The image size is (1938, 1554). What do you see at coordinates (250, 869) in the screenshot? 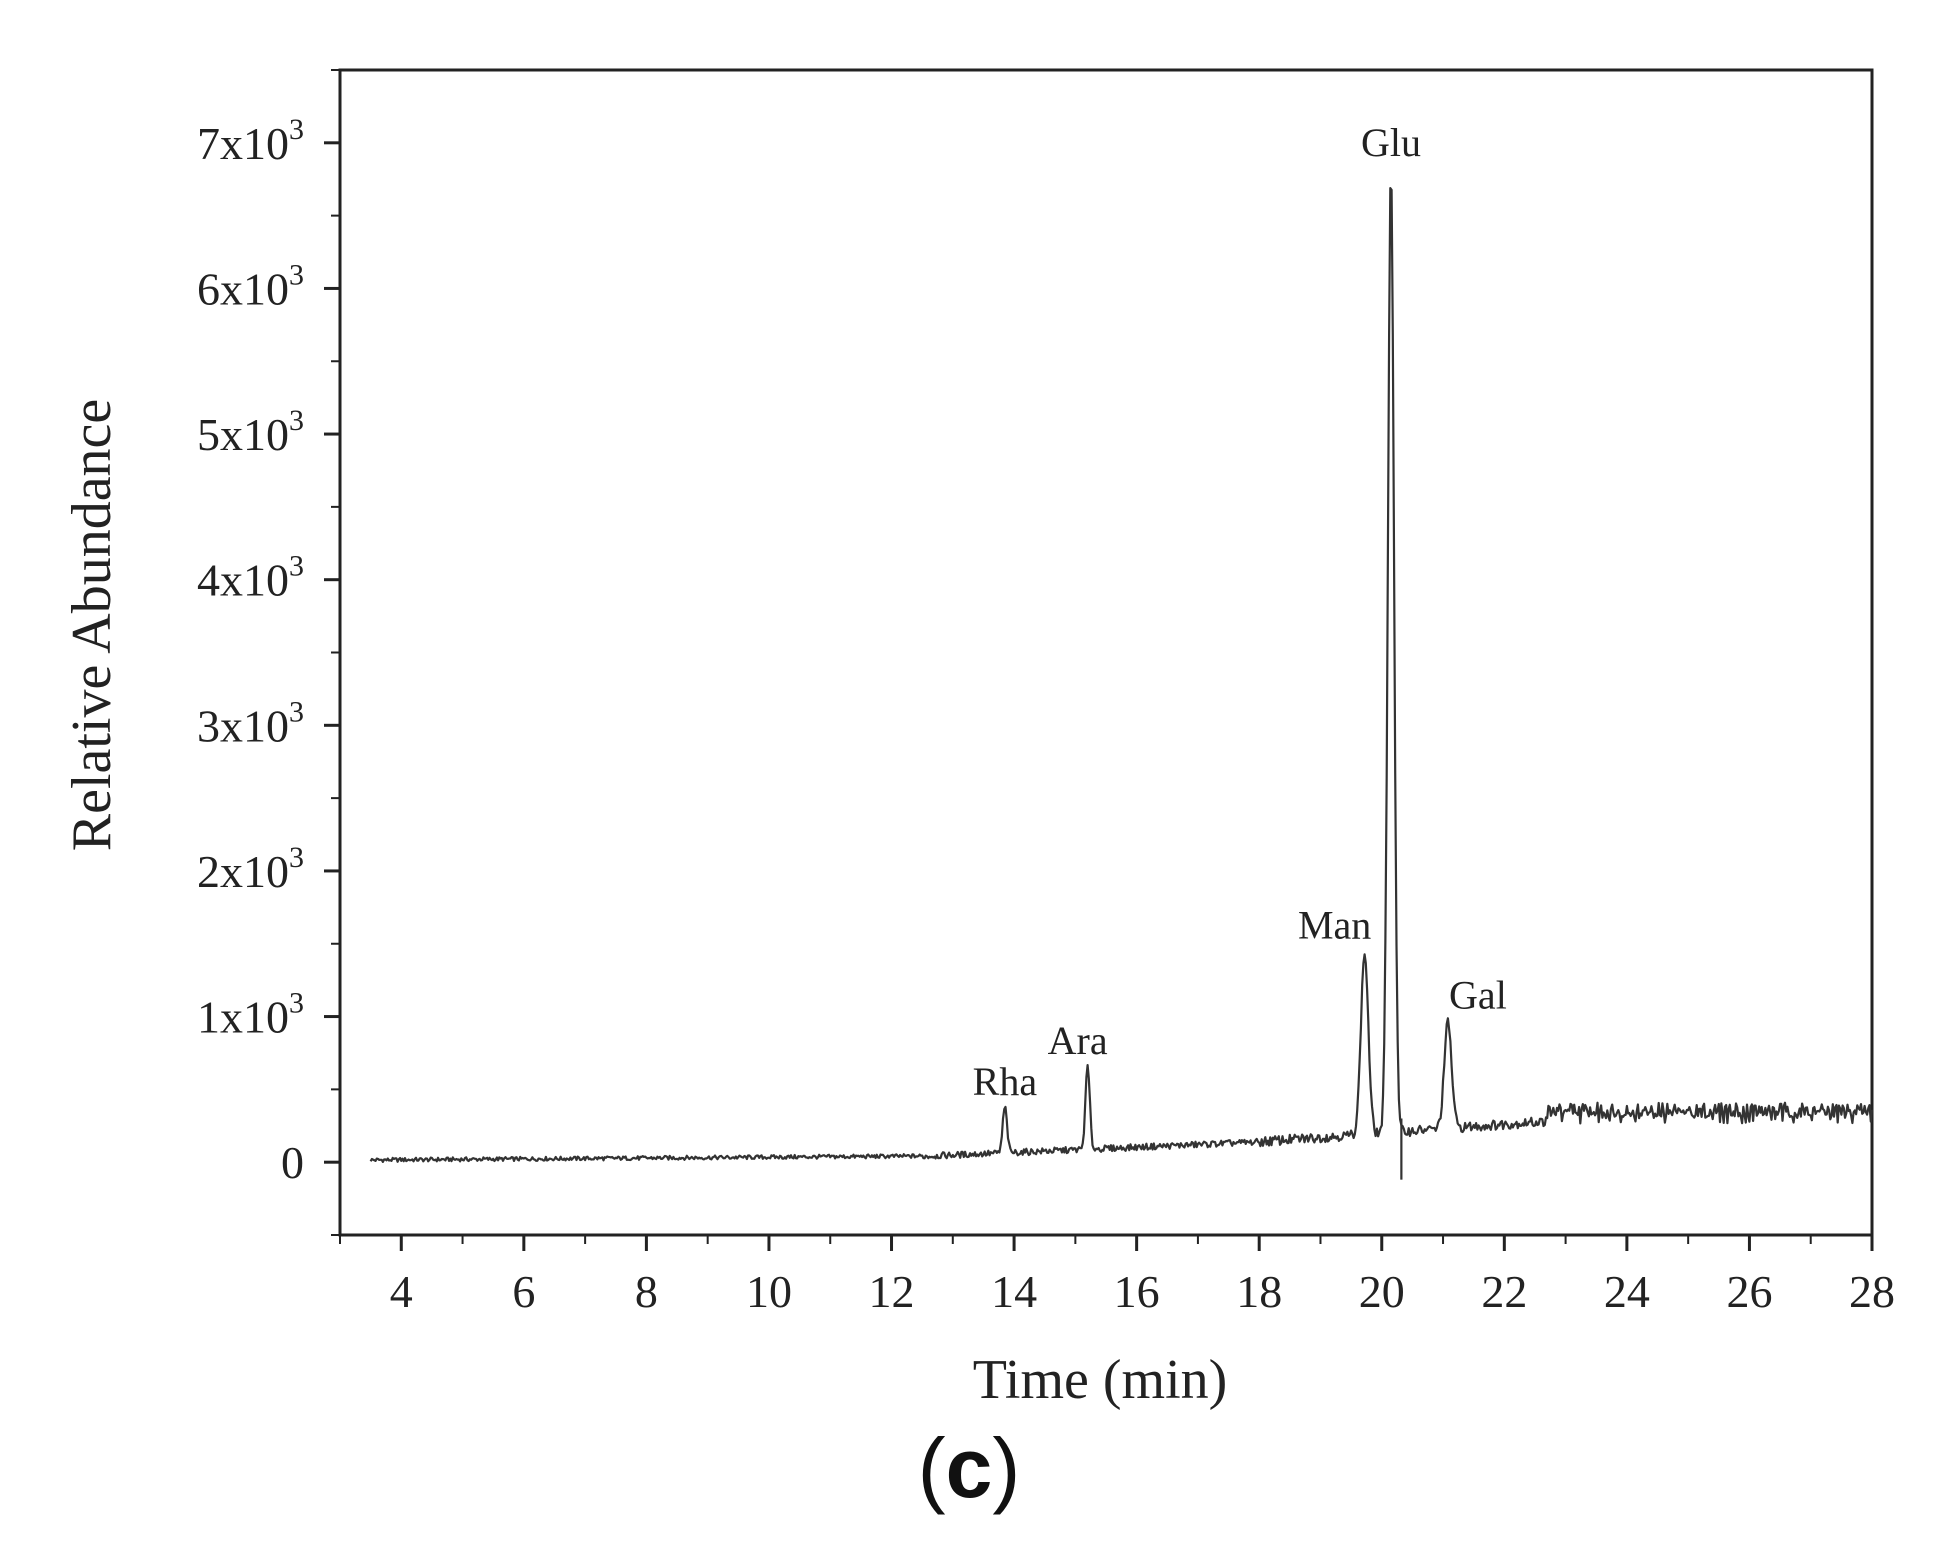
I see `y-tick-label: 2x10³` at bounding box center [250, 869].